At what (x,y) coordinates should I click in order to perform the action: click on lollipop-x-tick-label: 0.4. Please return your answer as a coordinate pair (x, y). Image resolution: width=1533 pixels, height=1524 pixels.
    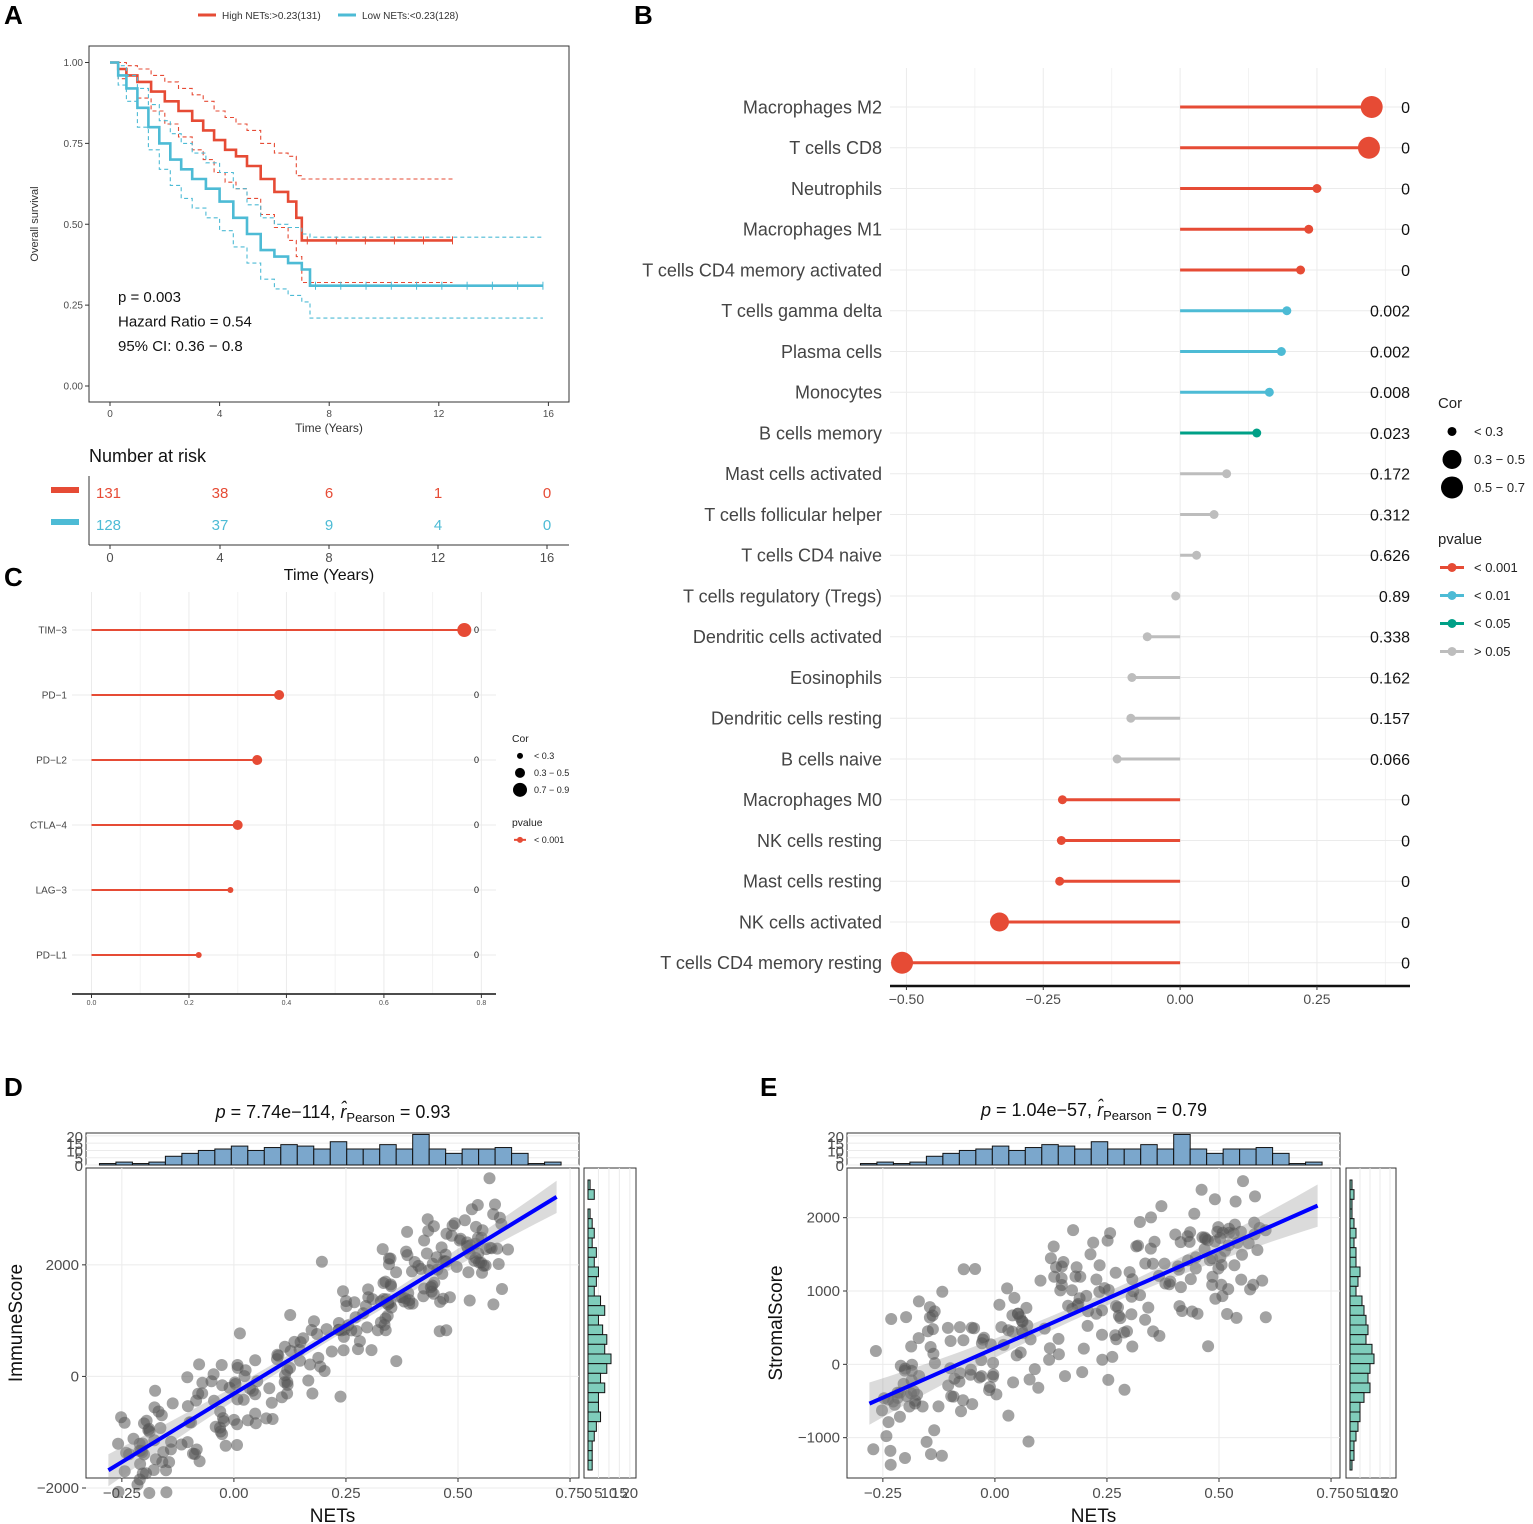
    Looking at the image, I should click on (287, 1003).